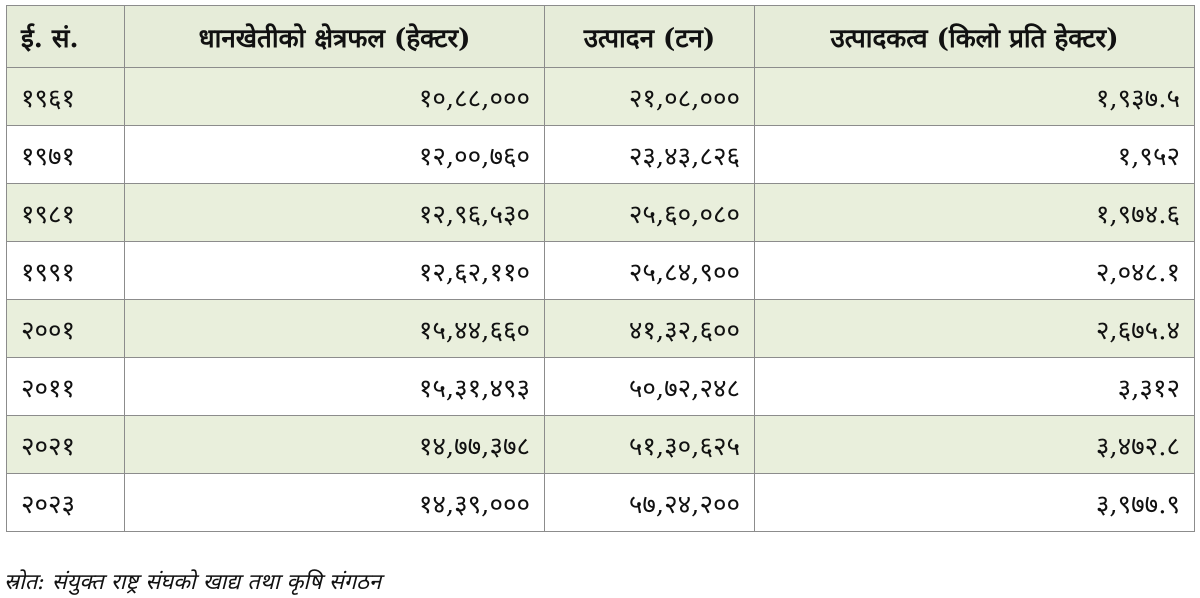 This screenshot has width=1200, height=598. Describe the element at coordinates (649, 154) in the screenshot. I see `cell-production: २३,४३,८२६` at that location.